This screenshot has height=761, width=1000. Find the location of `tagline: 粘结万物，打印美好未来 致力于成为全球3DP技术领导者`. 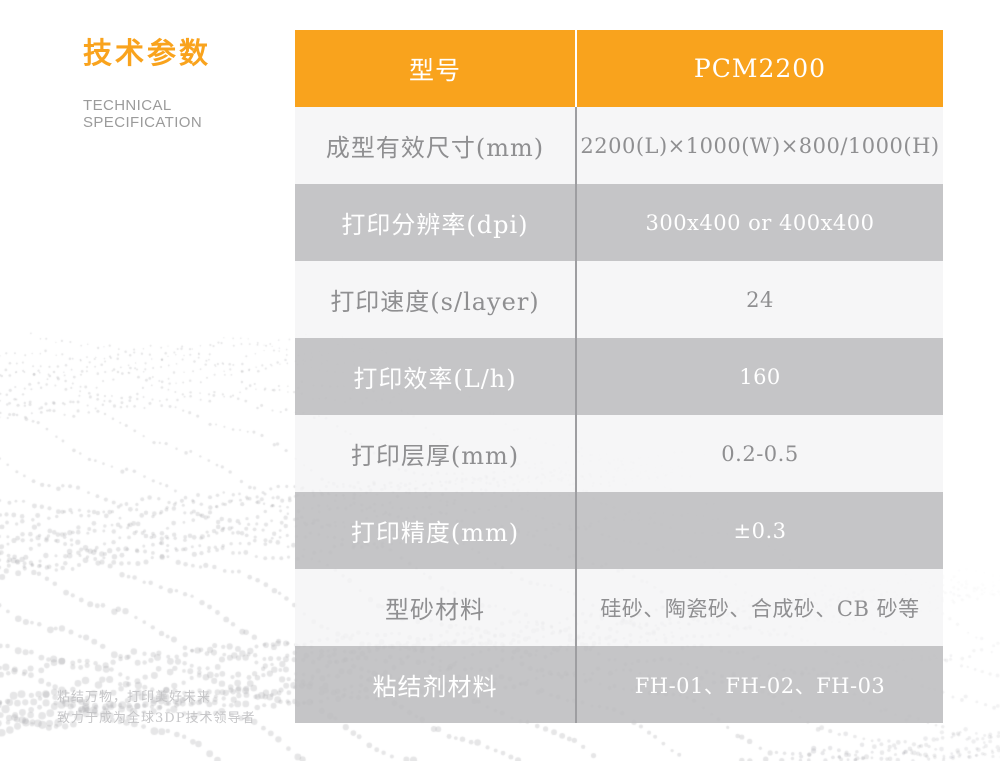

tagline: 粘结万物，打印美好未来 致力于成为全球3DP技术领导者 is located at coordinates (156, 708).